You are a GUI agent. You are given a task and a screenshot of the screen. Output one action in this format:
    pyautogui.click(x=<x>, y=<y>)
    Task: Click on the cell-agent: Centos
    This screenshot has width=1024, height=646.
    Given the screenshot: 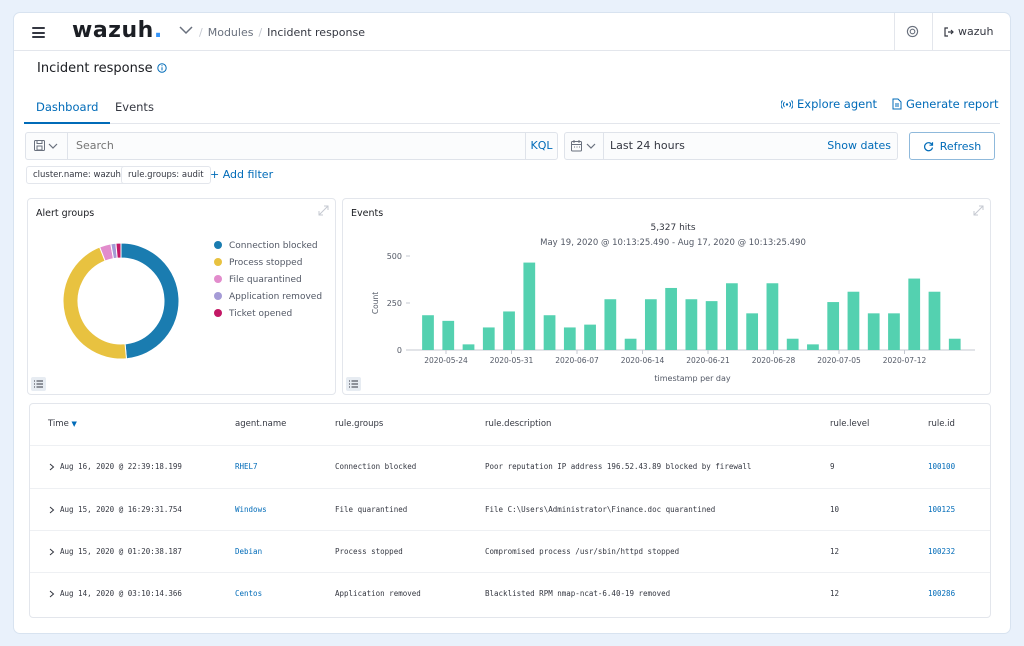 What is the action you would take?
    pyautogui.click(x=249, y=593)
    